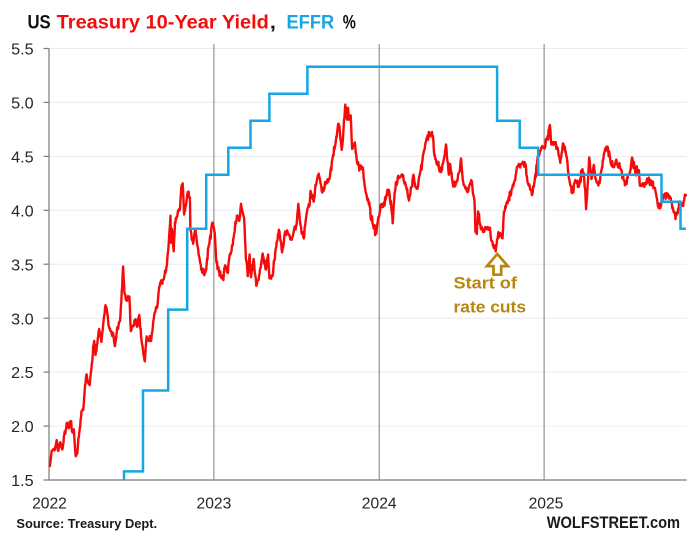 Image resolution: width=696 pixels, height=538 pixels. What do you see at coordinates (22, 481) in the screenshot?
I see `svg-text: 1.5` at bounding box center [22, 481].